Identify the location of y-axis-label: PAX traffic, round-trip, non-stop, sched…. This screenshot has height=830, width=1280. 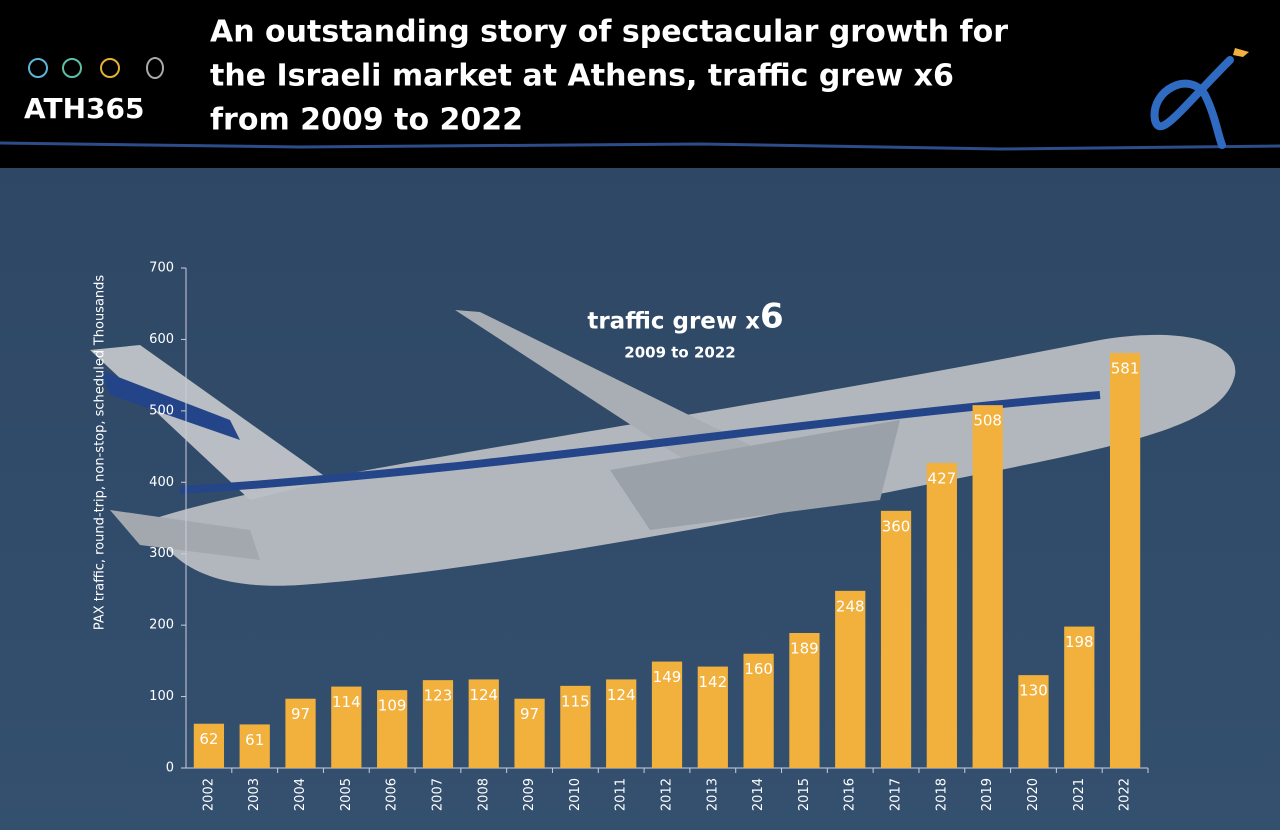
(100, 490).